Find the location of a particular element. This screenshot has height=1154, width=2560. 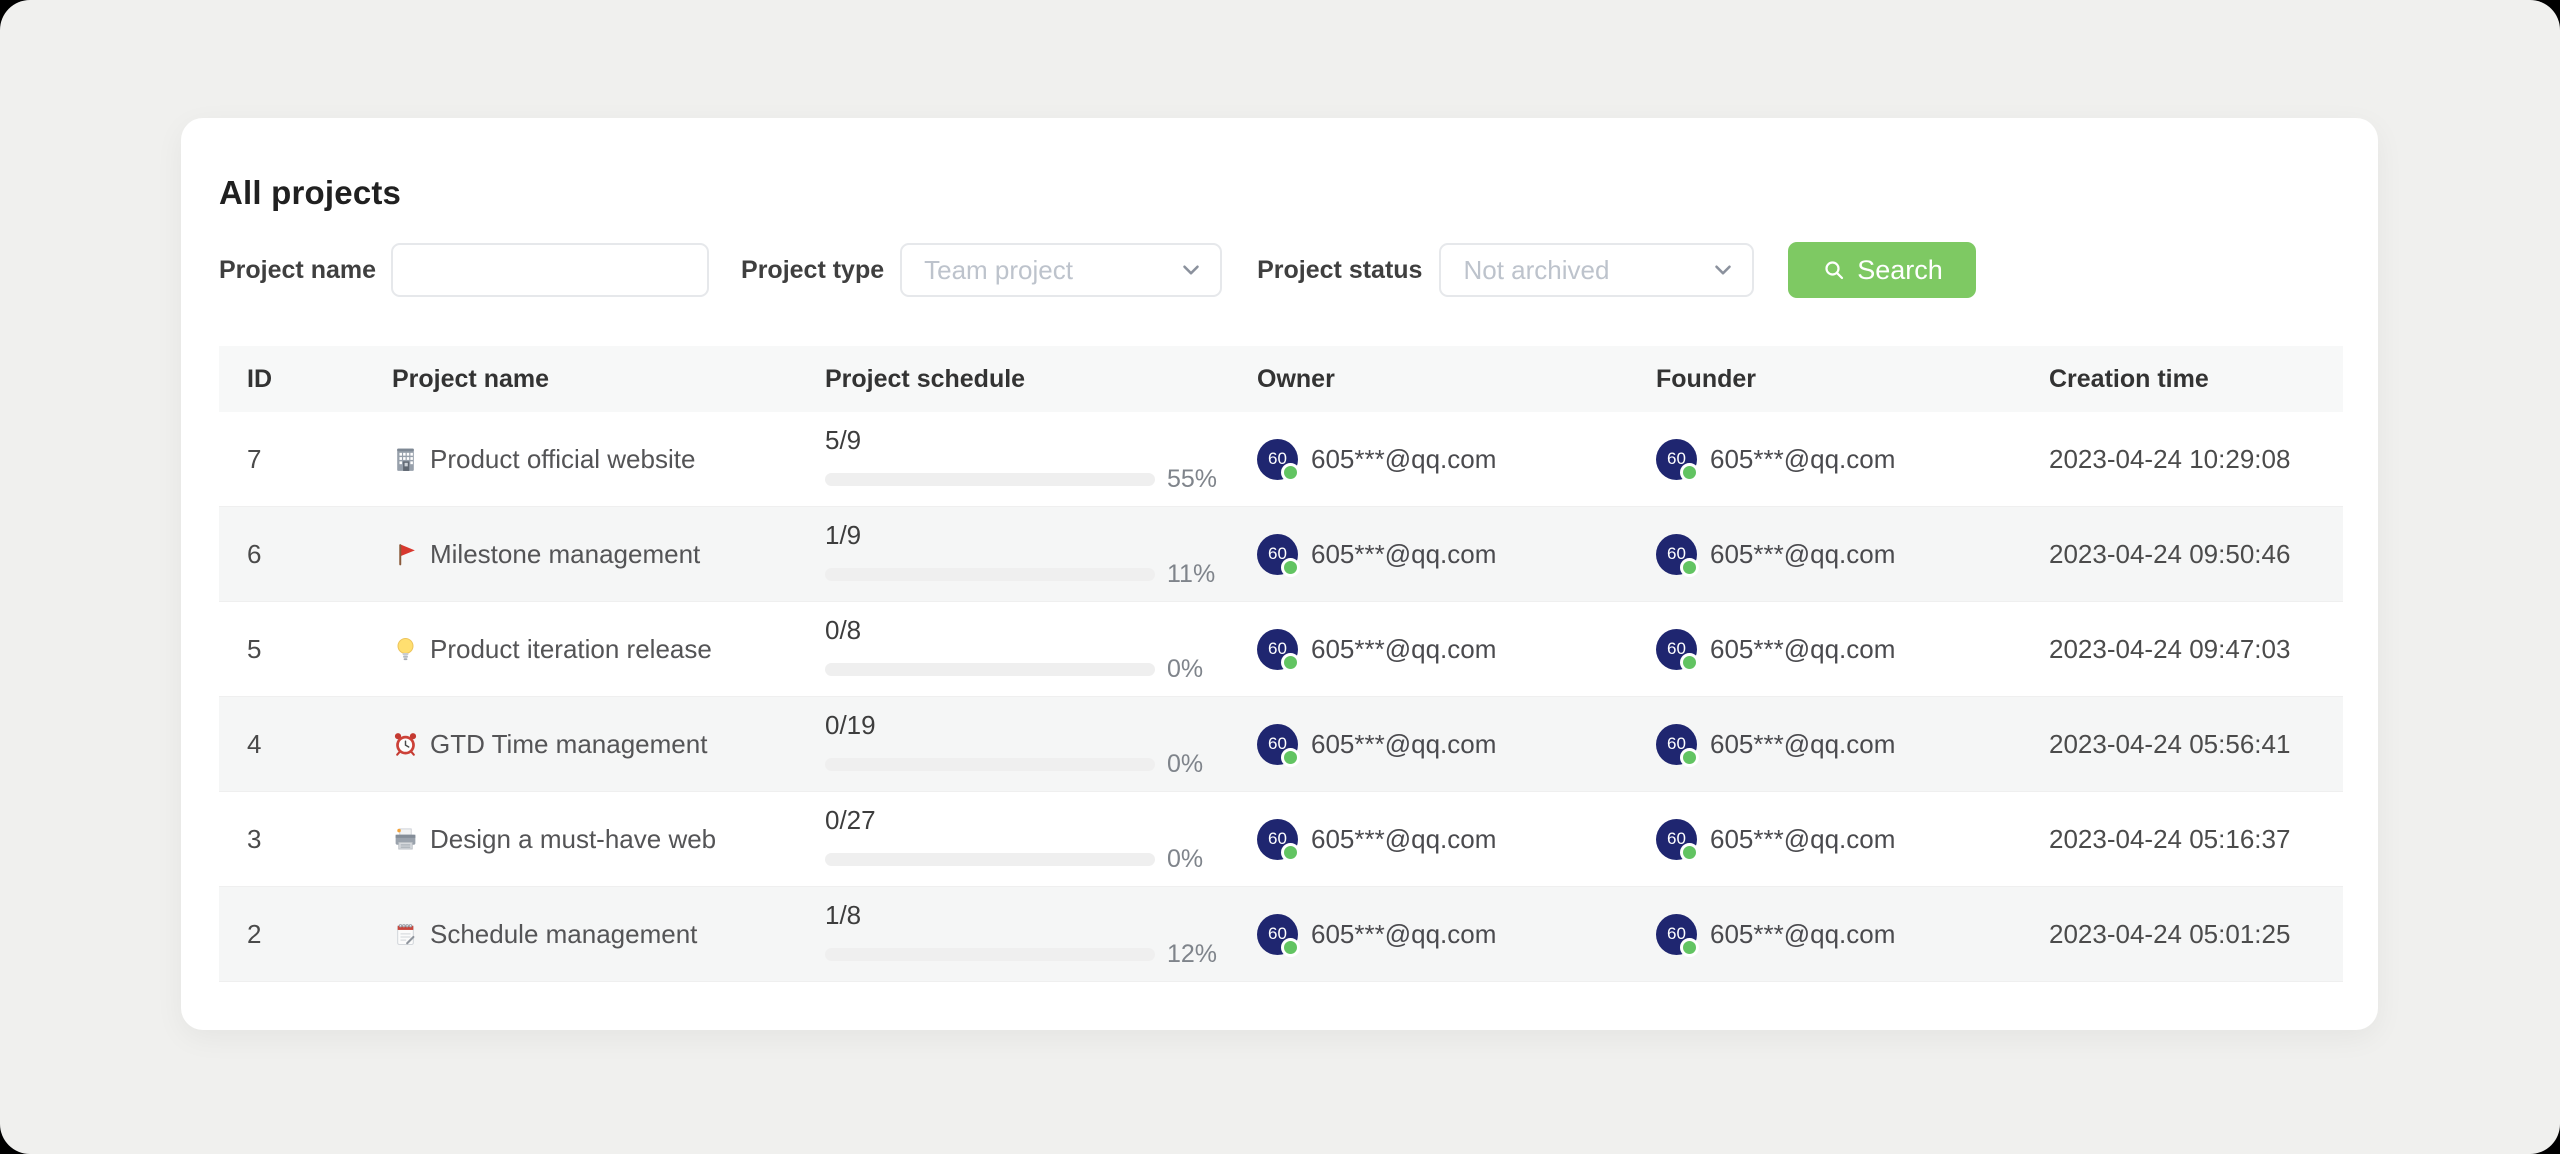

table-header-project-schedule: Project schedule is located at coordinates (925, 378).